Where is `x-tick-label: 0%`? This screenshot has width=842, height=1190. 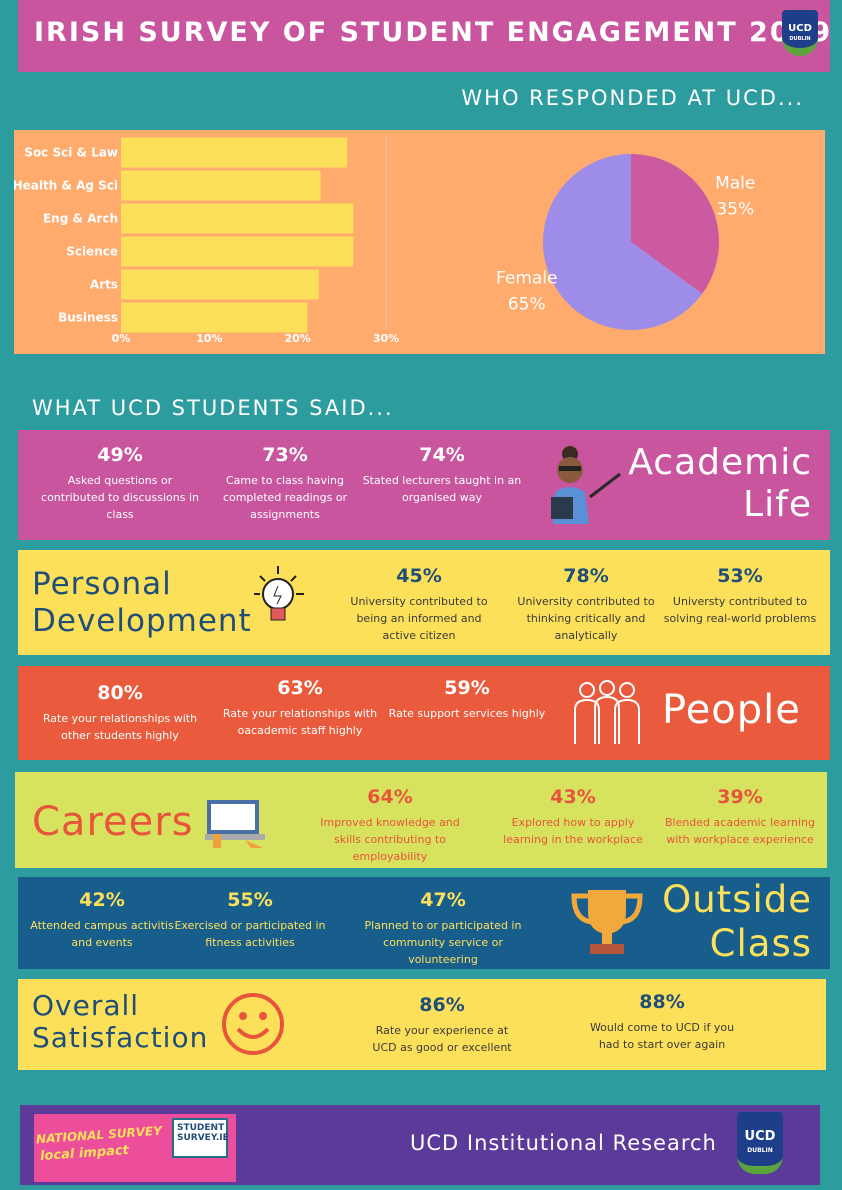
x-tick-label: 0% is located at coordinates (121, 338).